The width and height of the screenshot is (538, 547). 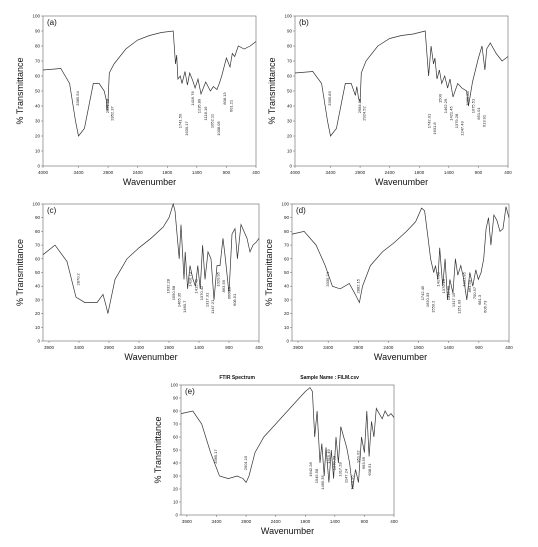 I want to click on peak-label: 2852.37, so click(x=111, y=113).